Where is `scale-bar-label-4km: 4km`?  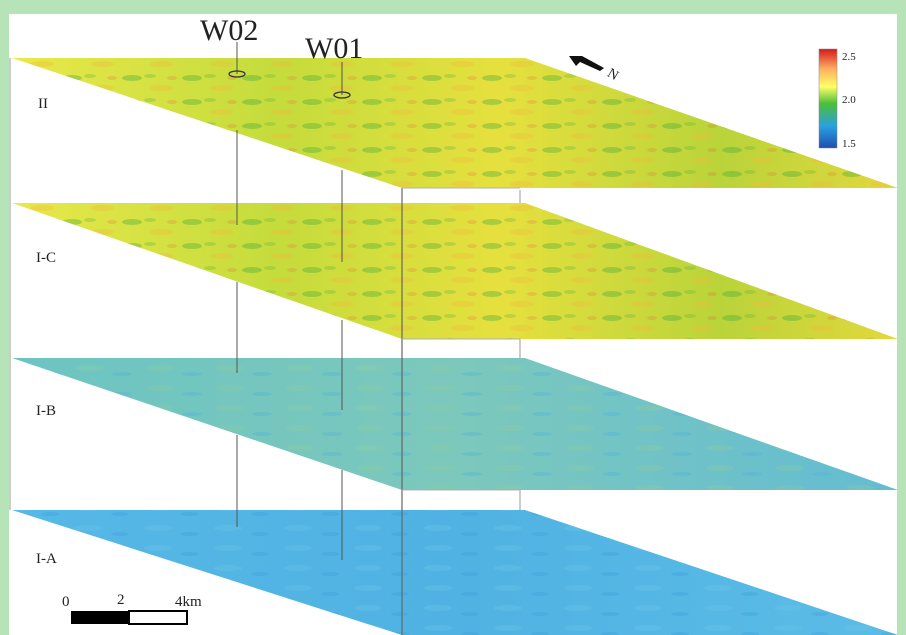
scale-bar-label-4km: 4km is located at coordinates (188, 602).